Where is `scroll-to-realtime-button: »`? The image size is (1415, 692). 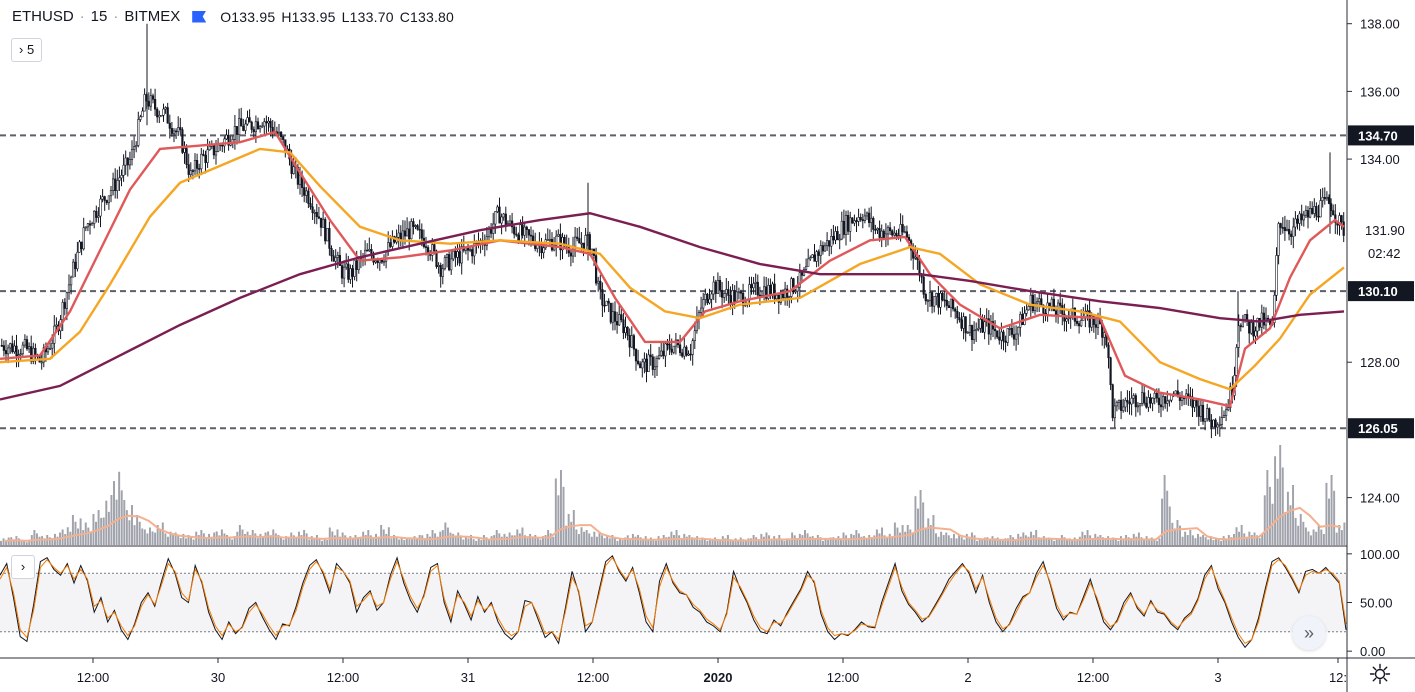
scroll-to-realtime-button: » is located at coordinates (1309, 633).